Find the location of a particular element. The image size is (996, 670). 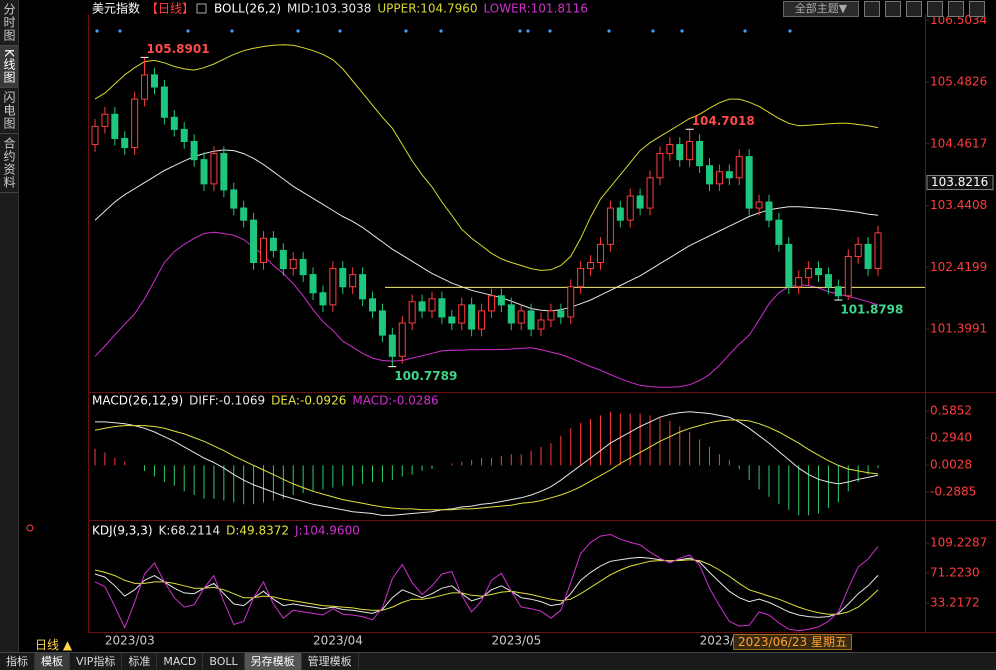

tab: MACD is located at coordinates (180, 661).